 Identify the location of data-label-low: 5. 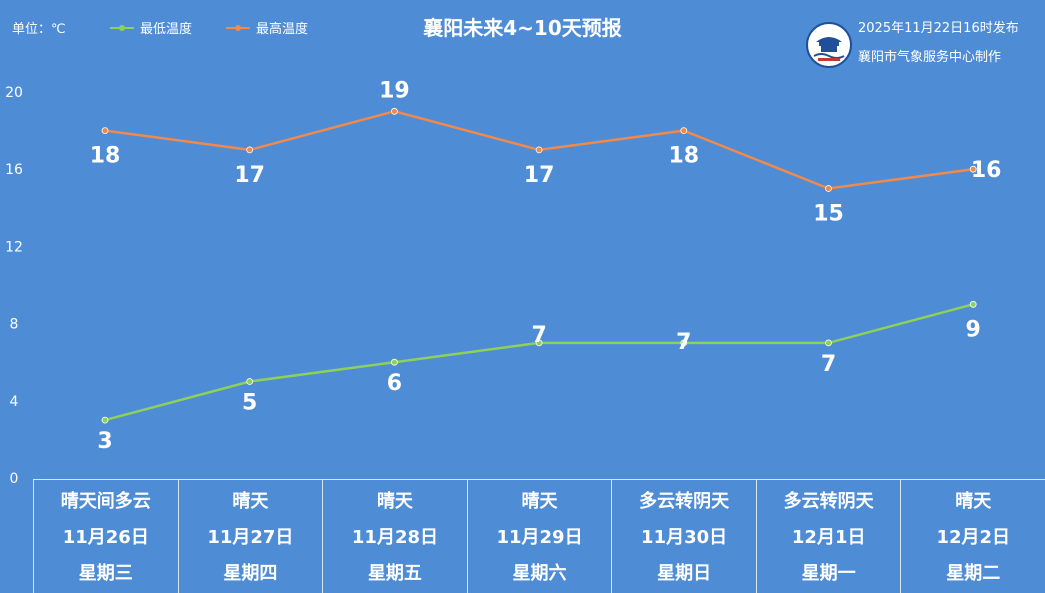
(249, 403).